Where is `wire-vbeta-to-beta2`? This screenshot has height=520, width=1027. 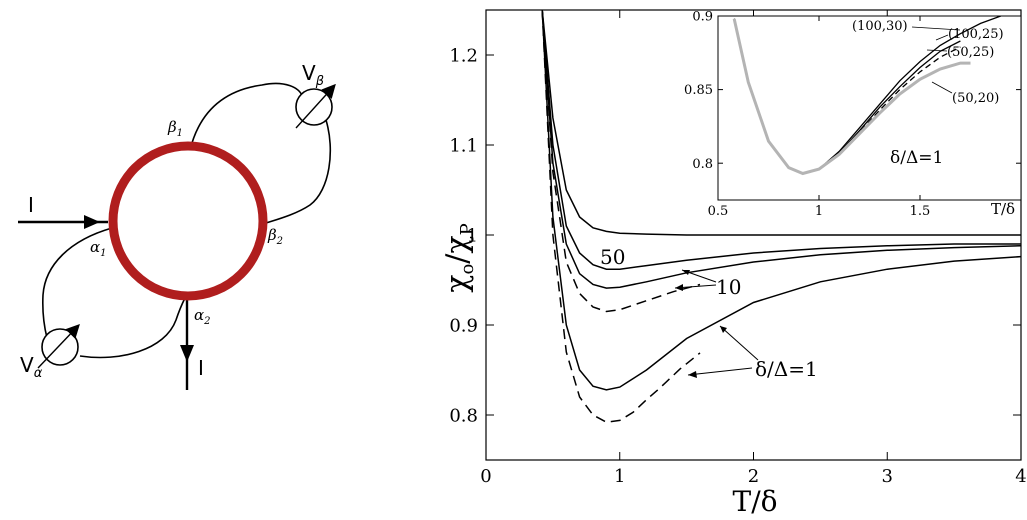
wire-vbeta-to-beta2 is located at coordinates (297, 172).